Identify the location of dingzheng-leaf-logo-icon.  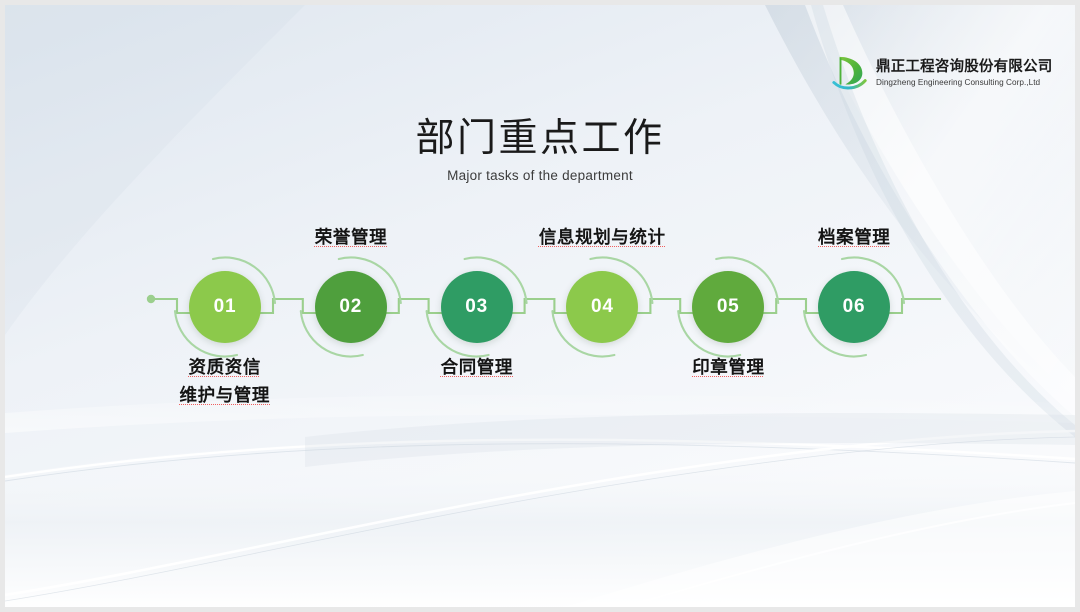
(849, 73).